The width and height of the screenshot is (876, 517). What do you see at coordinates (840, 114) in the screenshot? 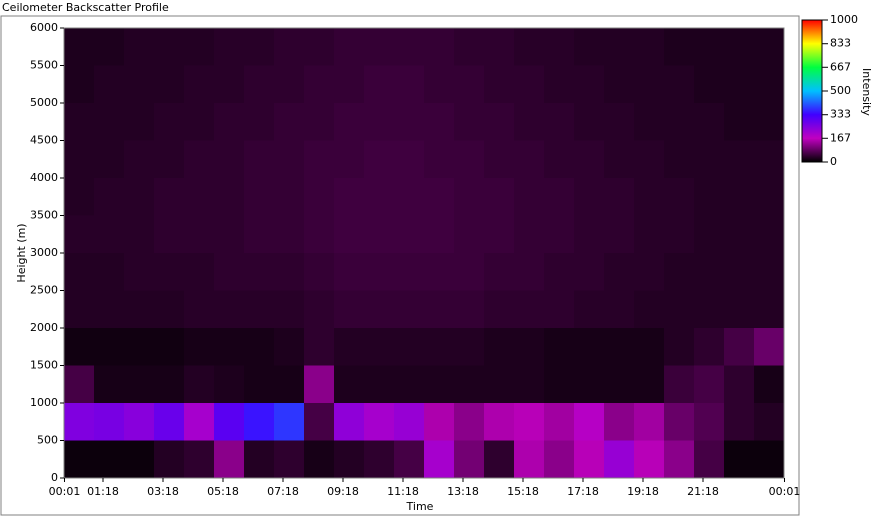
I see `colorbar-tick-label: 333` at bounding box center [840, 114].